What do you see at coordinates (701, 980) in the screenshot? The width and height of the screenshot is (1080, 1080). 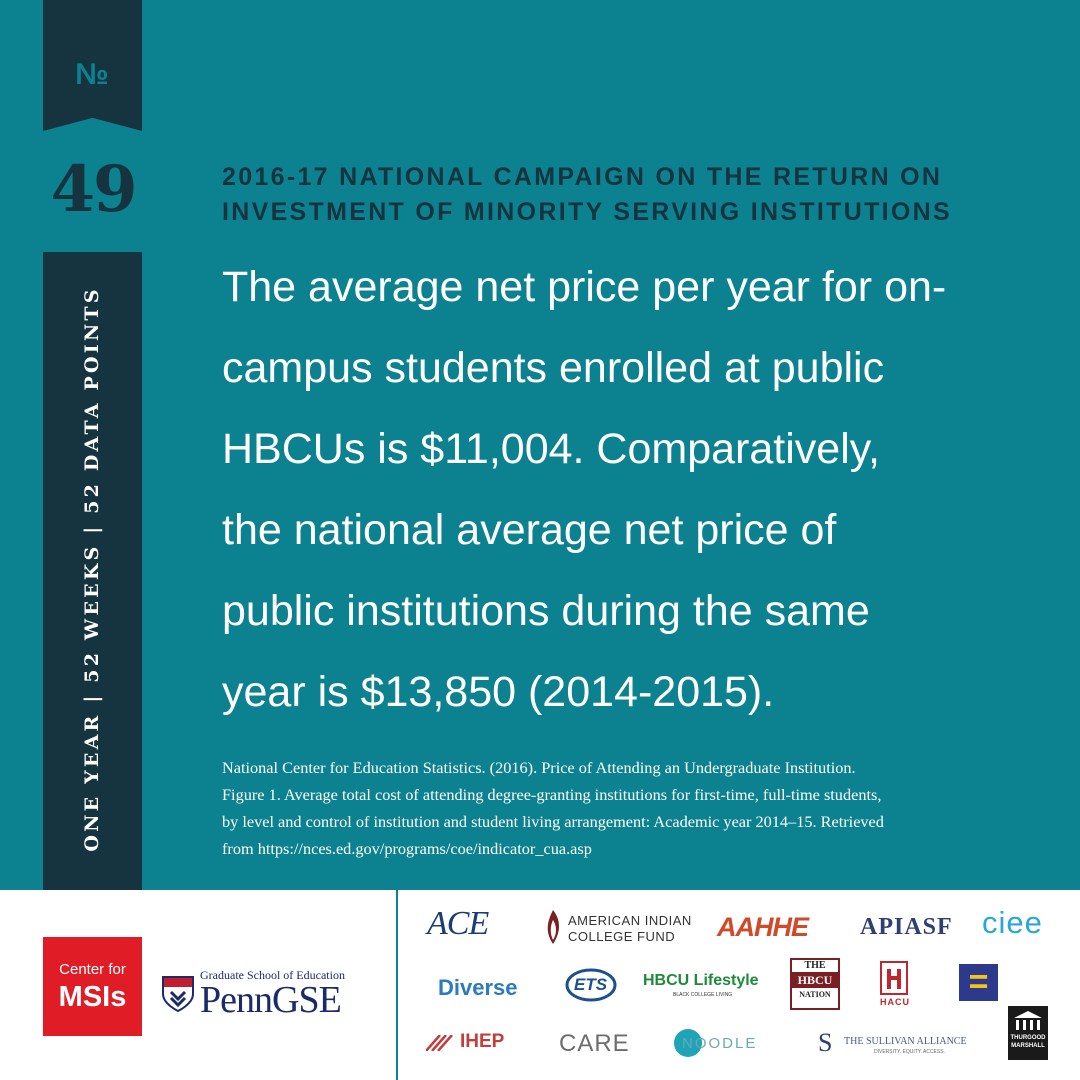 I see `hbcu-lifestyle-text: HBCU Lifestyle` at bounding box center [701, 980].